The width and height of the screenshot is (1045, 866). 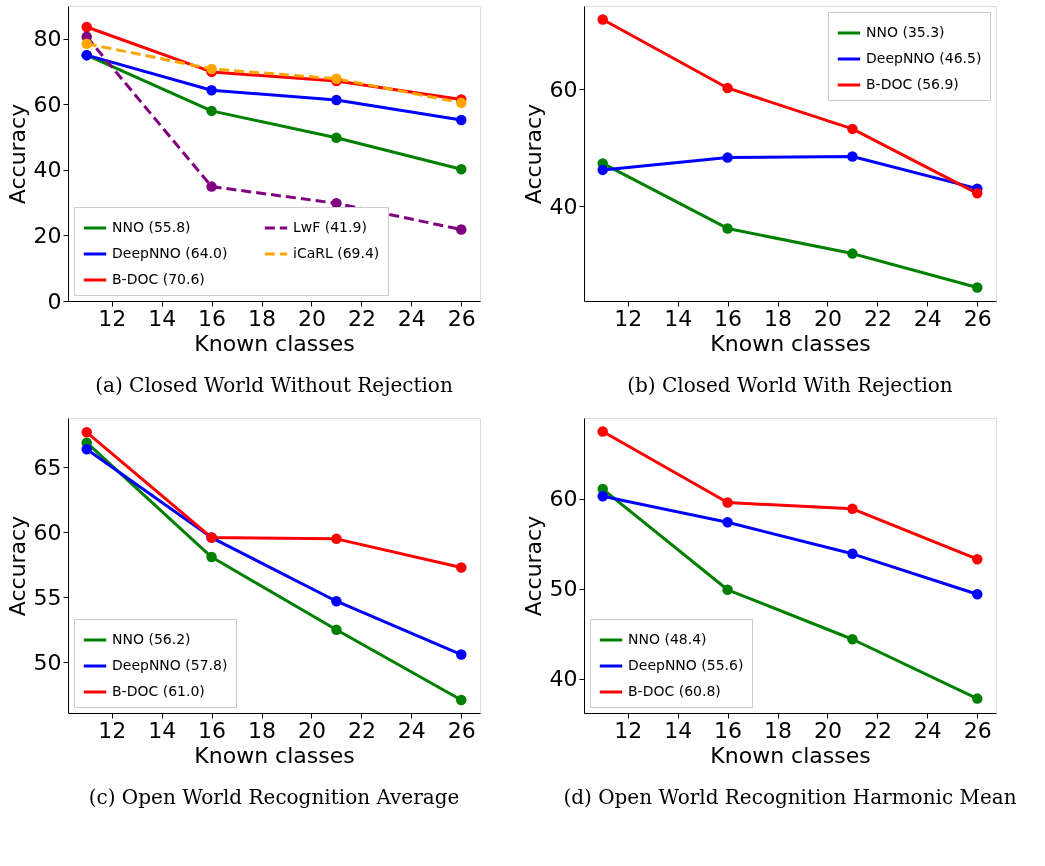 I want to click on text: (d) Open World Recognition Harmonic Mean, so click(x=790, y=797).